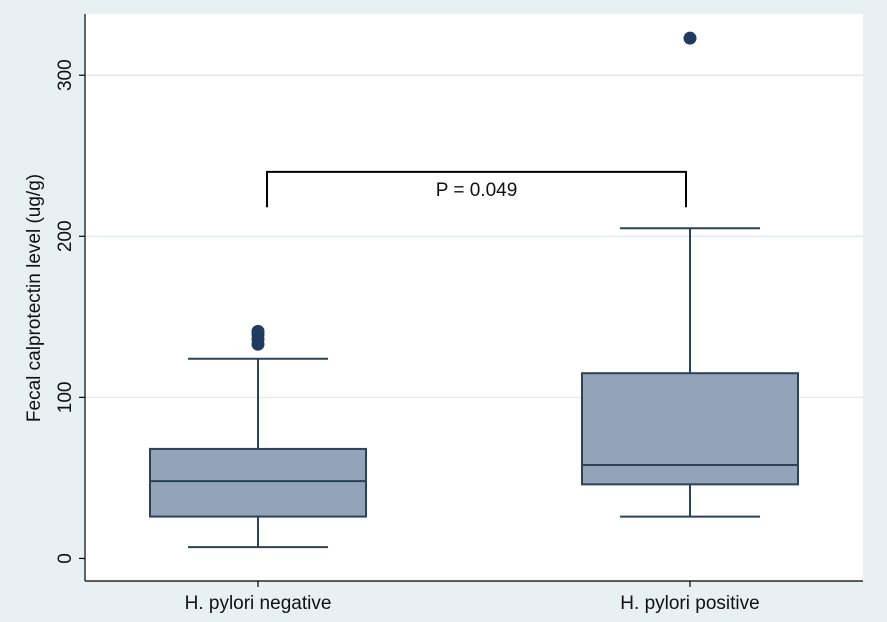  What do you see at coordinates (70, 311) in the screenshot?
I see `y-axis-ticks: 0 100 200 300` at bounding box center [70, 311].